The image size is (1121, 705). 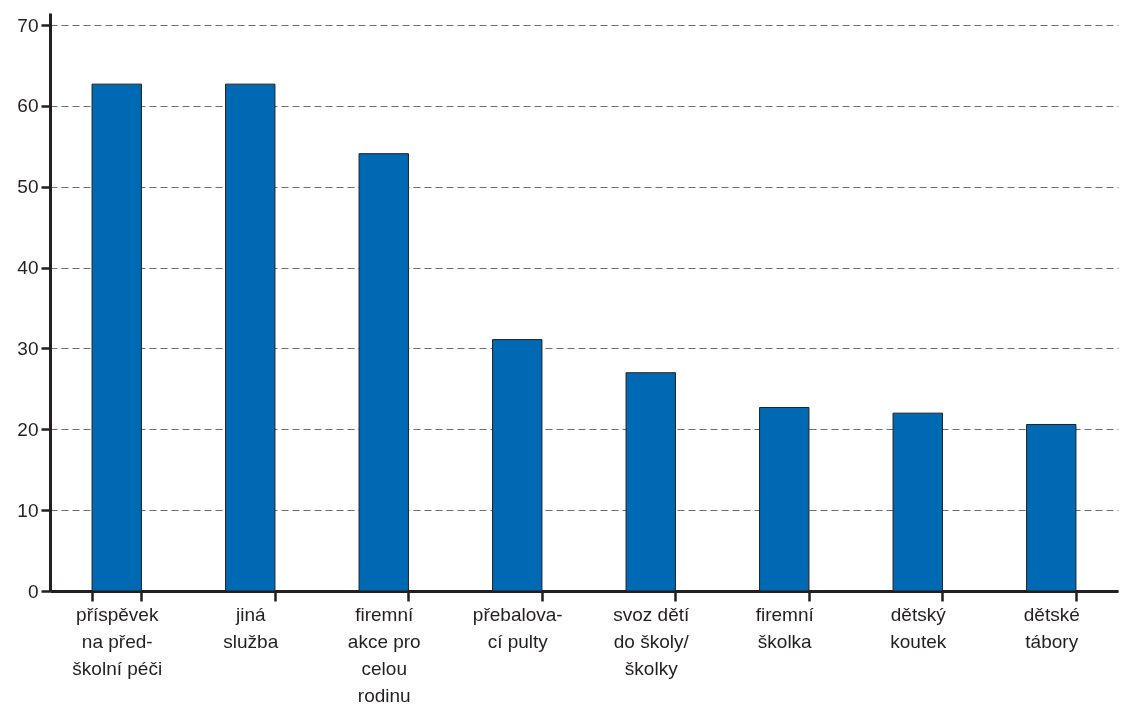 What do you see at coordinates (33, 591) in the screenshot?
I see `y-tick-label: 0` at bounding box center [33, 591].